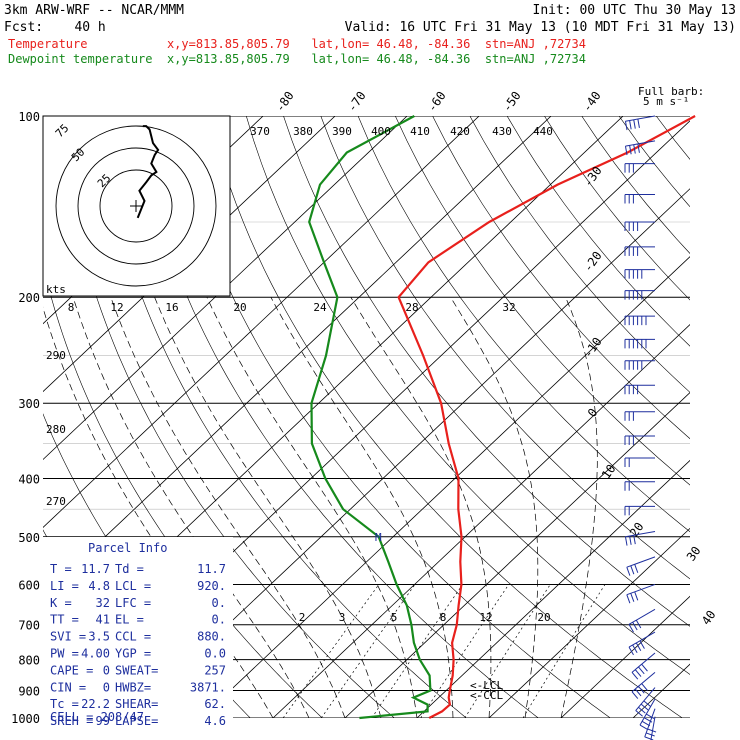 Image resolution: width=740 pixels, height=740 pixels. I want to click on parcel-info-value: 257, so click(215, 670).